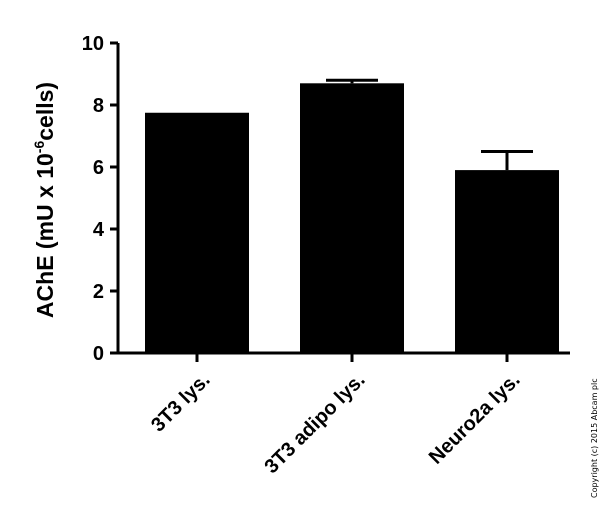 This screenshot has height=518, width=600. Describe the element at coordinates (45, 111) in the screenshot. I see `y-axis-label-end: cells)` at that location.